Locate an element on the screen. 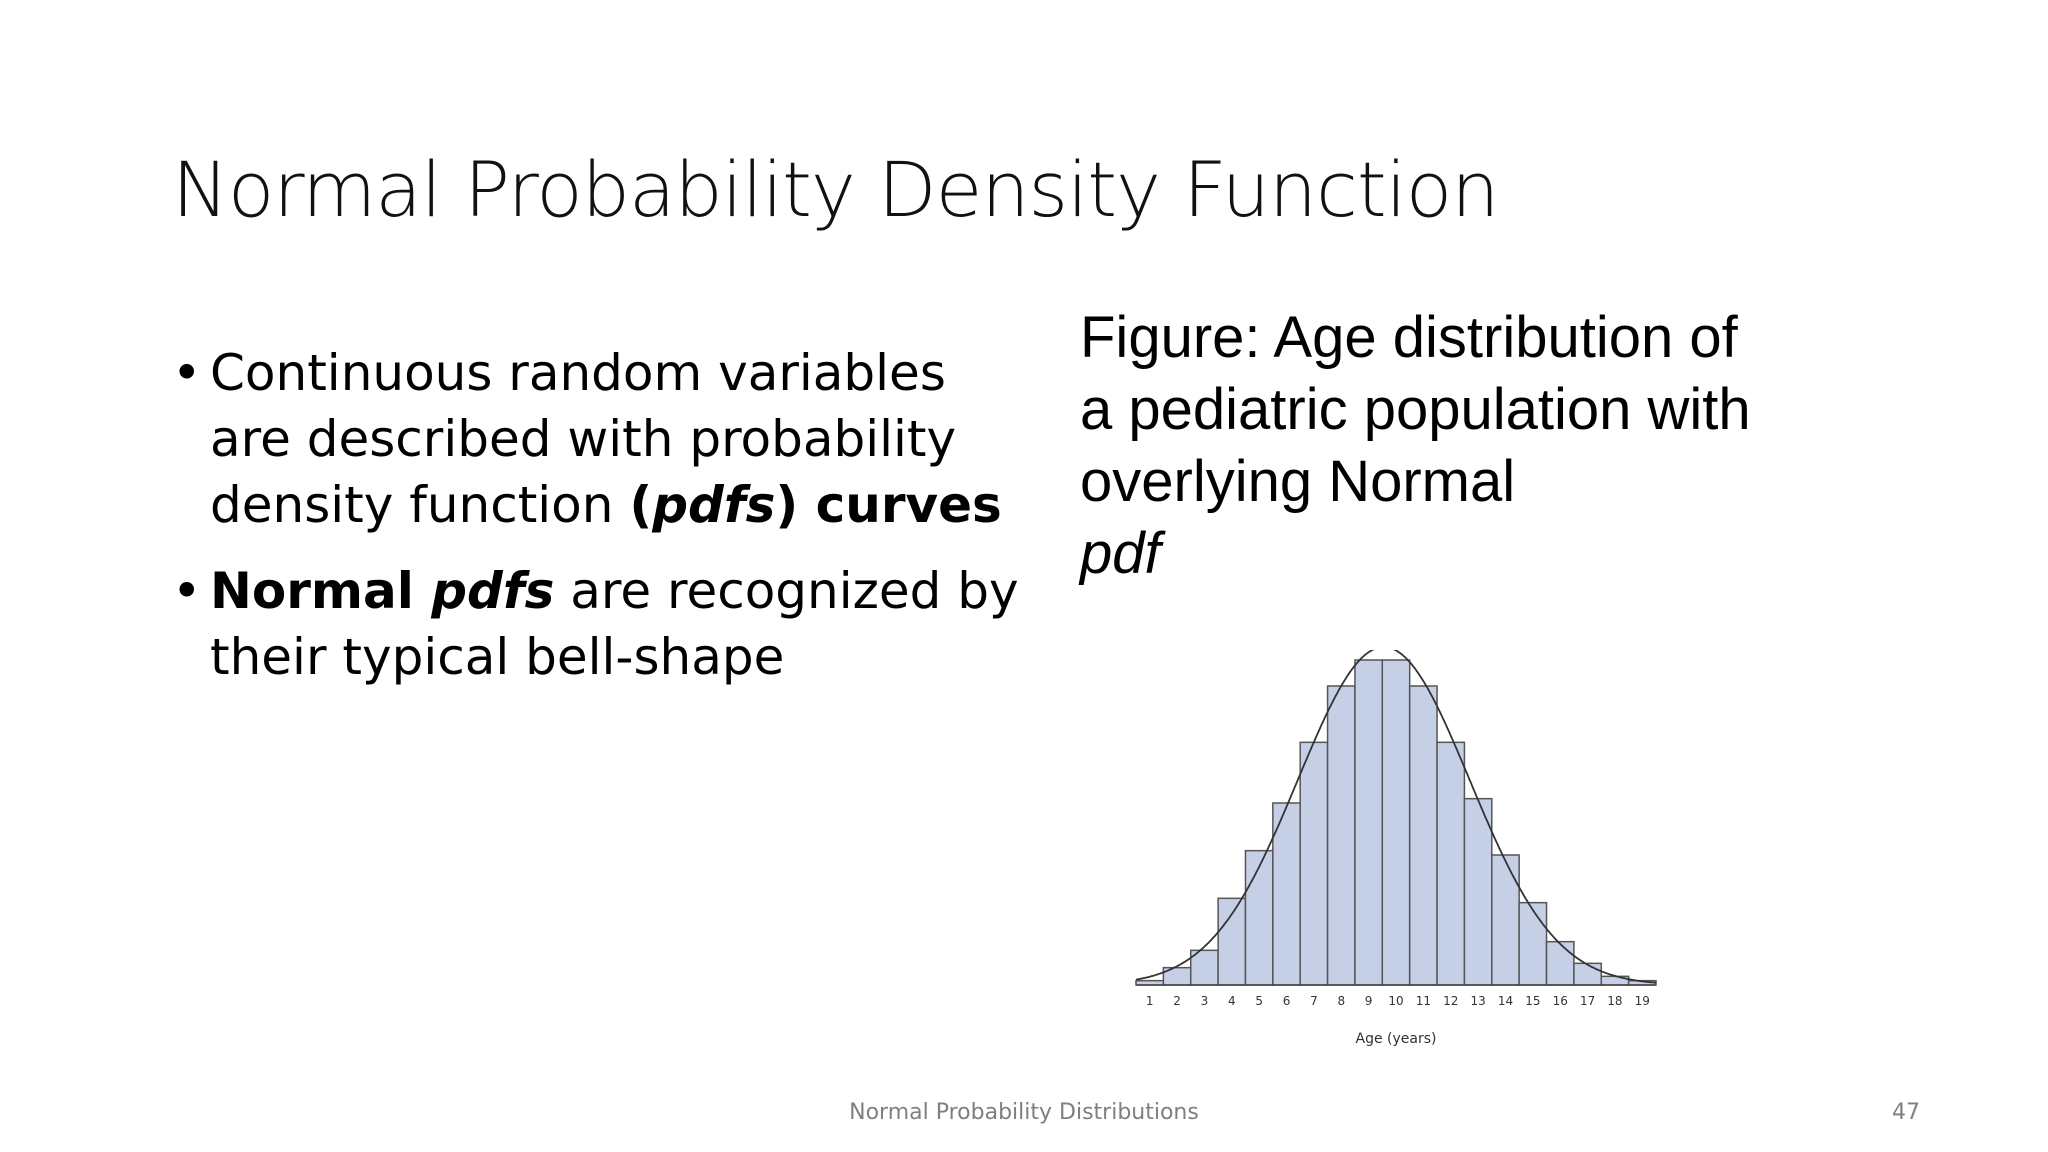 Image resolution: width=2048 pixels, height=1152 pixels. x-tick-label: 7 is located at coordinates (1314, 1001).